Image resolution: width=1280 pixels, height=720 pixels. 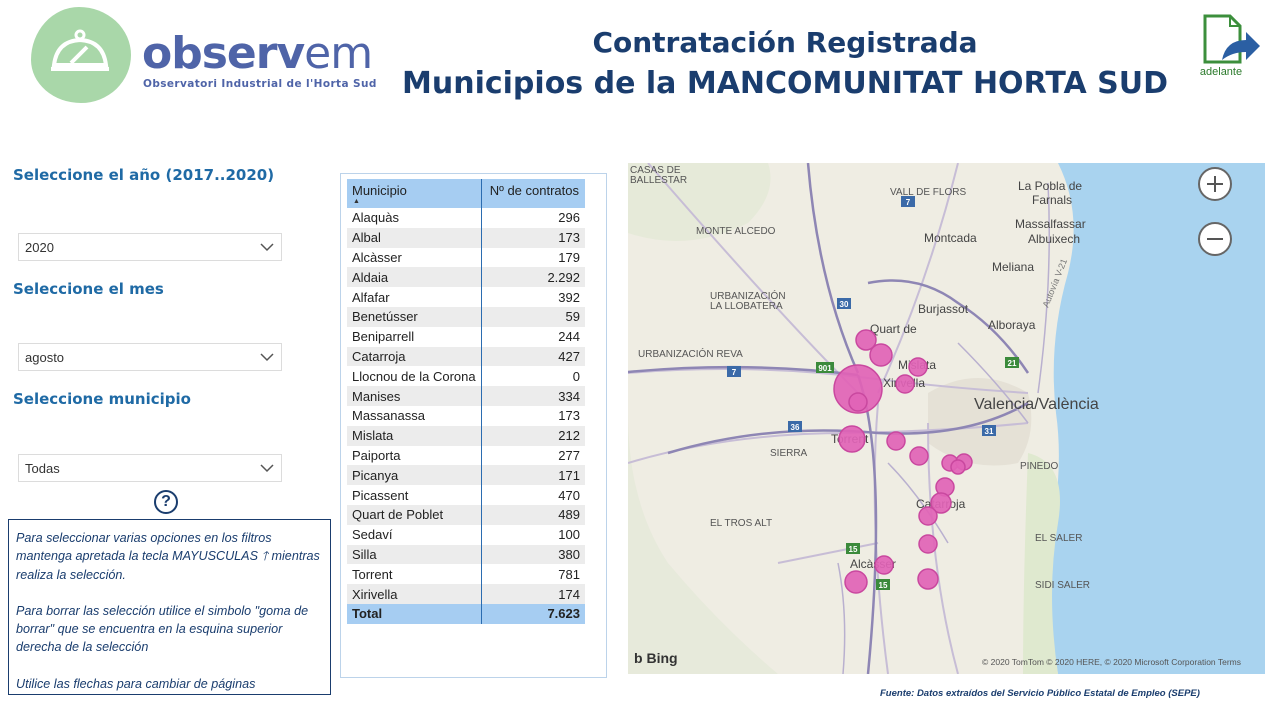 What do you see at coordinates (466, 297) in the screenshot?
I see `table-row: Alfafar 392` at bounding box center [466, 297].